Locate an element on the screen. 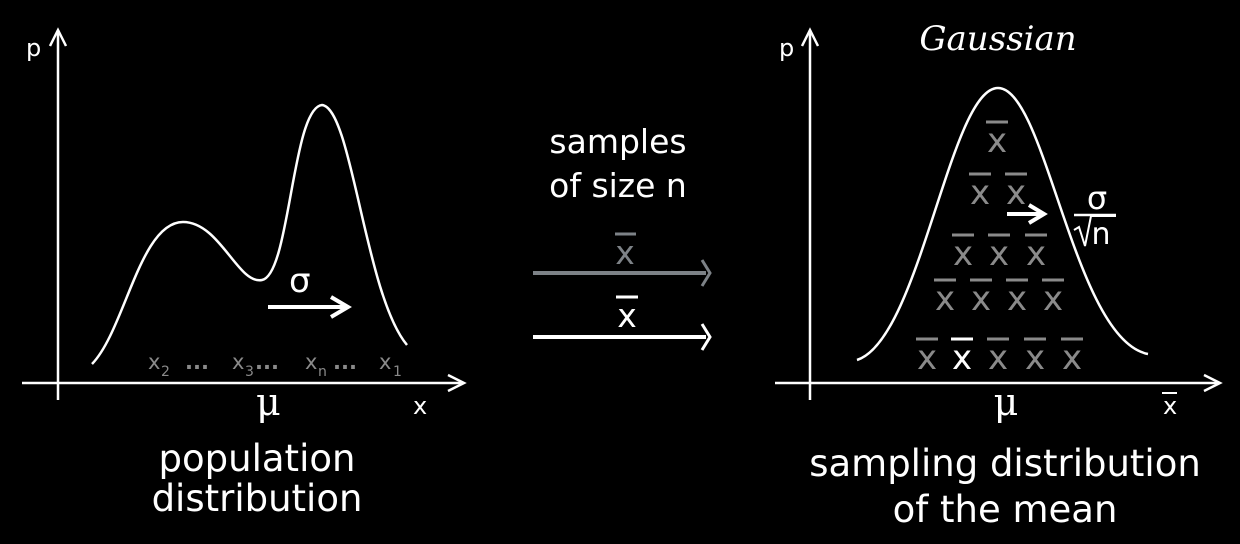 This screenshot has width=1240, height=544. right-y-axis-arrowhead is located at coordinates (810, 37).